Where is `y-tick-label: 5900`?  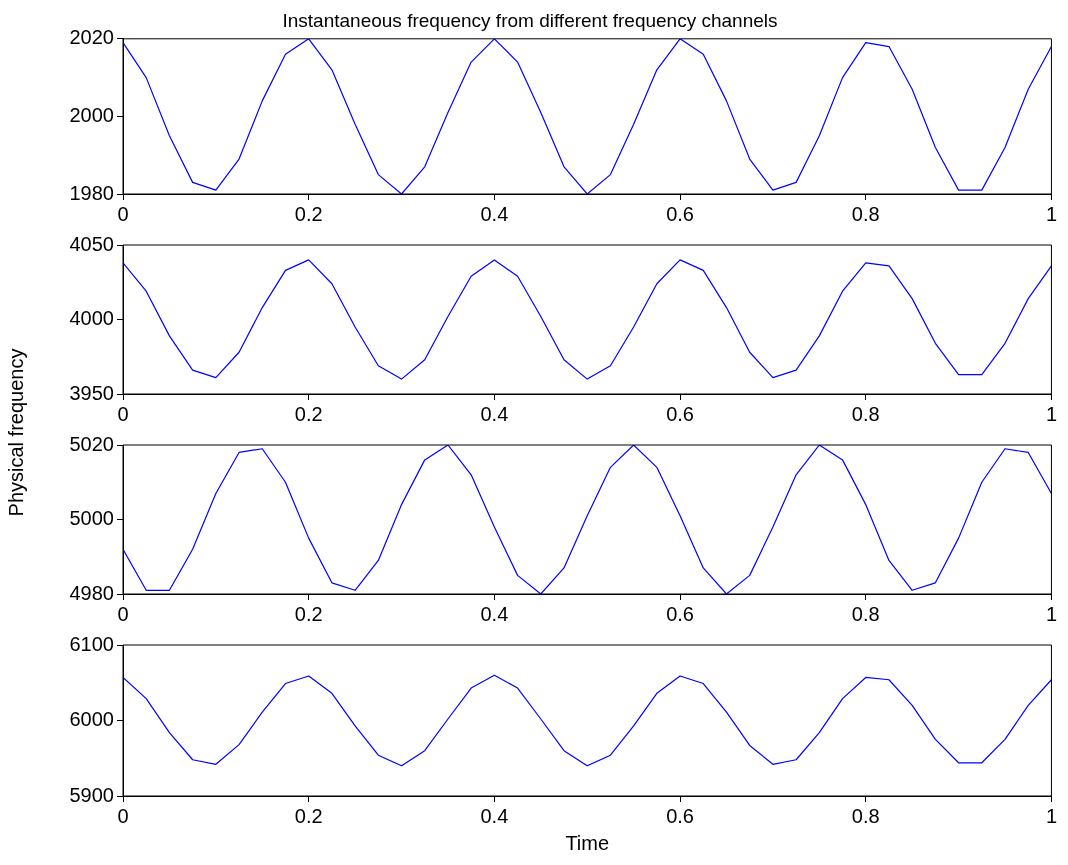 y-tick-label: 5900 is located at coordinates (91, 794).